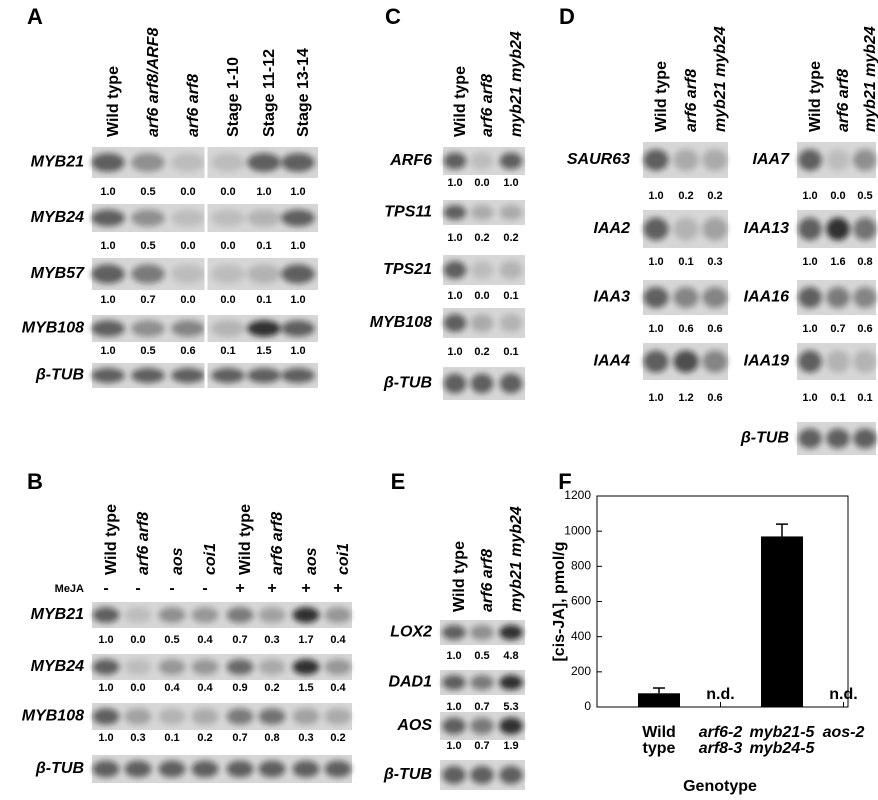  What do you see at coordinates (510, 746) in the screenshot?
I see `quantification: 1.9` at bounding box center [510, 746].